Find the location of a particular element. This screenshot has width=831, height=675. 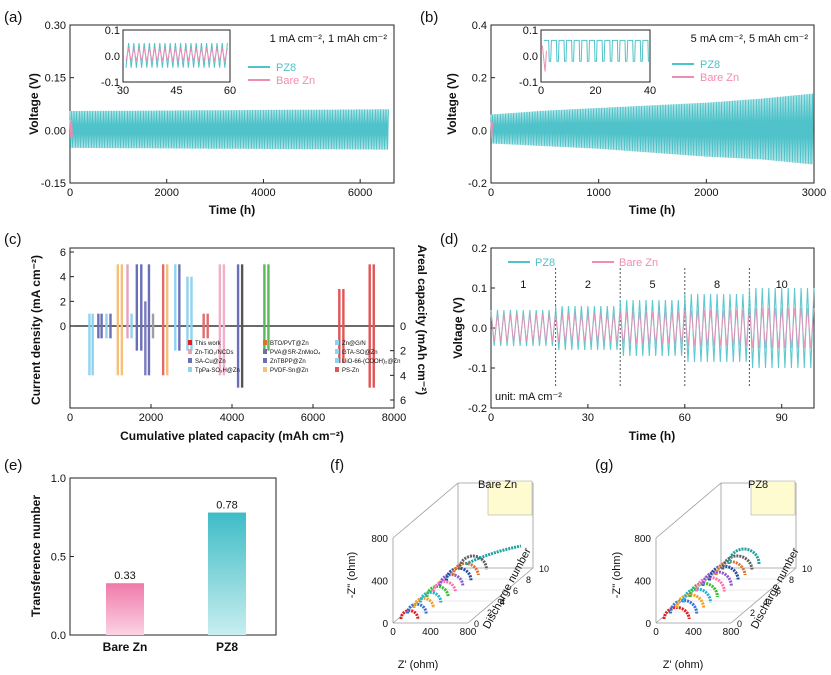

panel-c-y2label: Areal capacity (mAh cm⁻²) is located at coordinates (422, 320).